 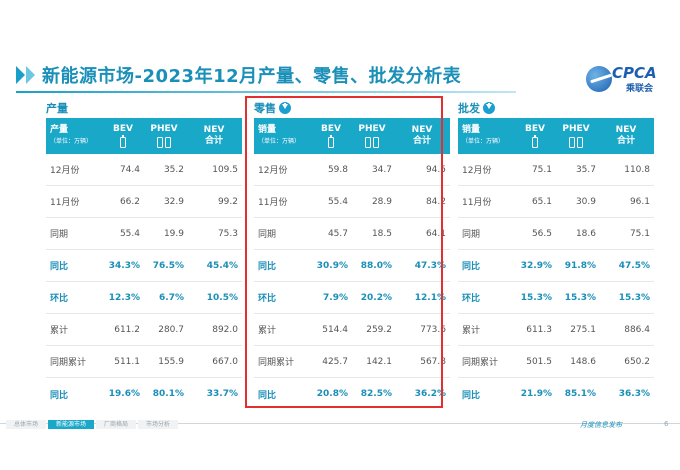 I want to click on cell-nev: 94.5, so click(x=435, y=169).